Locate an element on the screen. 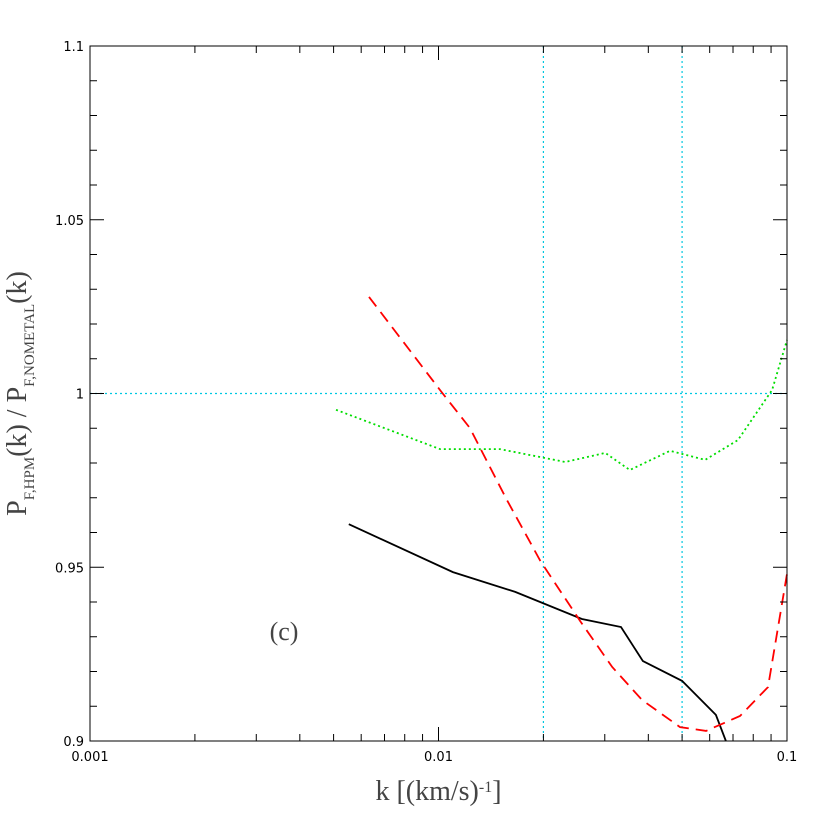 The width and height of the screenshot is (830, 830). y-axis-label: PF,HPM(k) / PF,NOMETAL(k) is located at coordinates (20, 393).